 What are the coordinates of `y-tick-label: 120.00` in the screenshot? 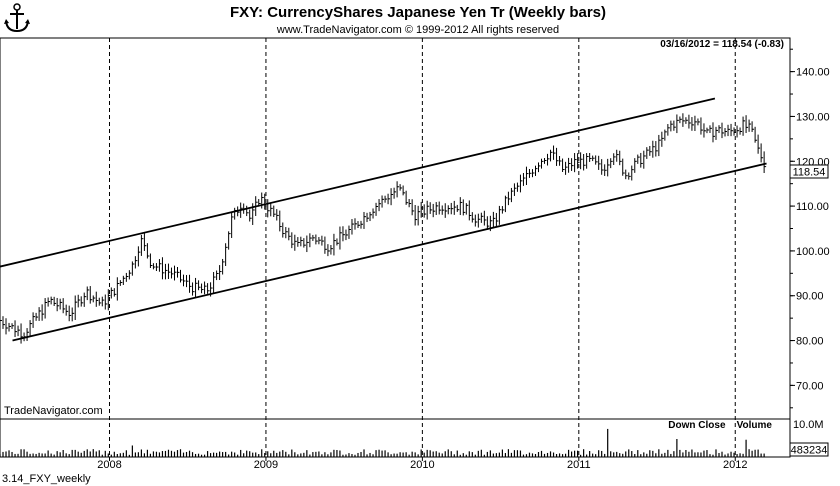 It's located at (813, 162).